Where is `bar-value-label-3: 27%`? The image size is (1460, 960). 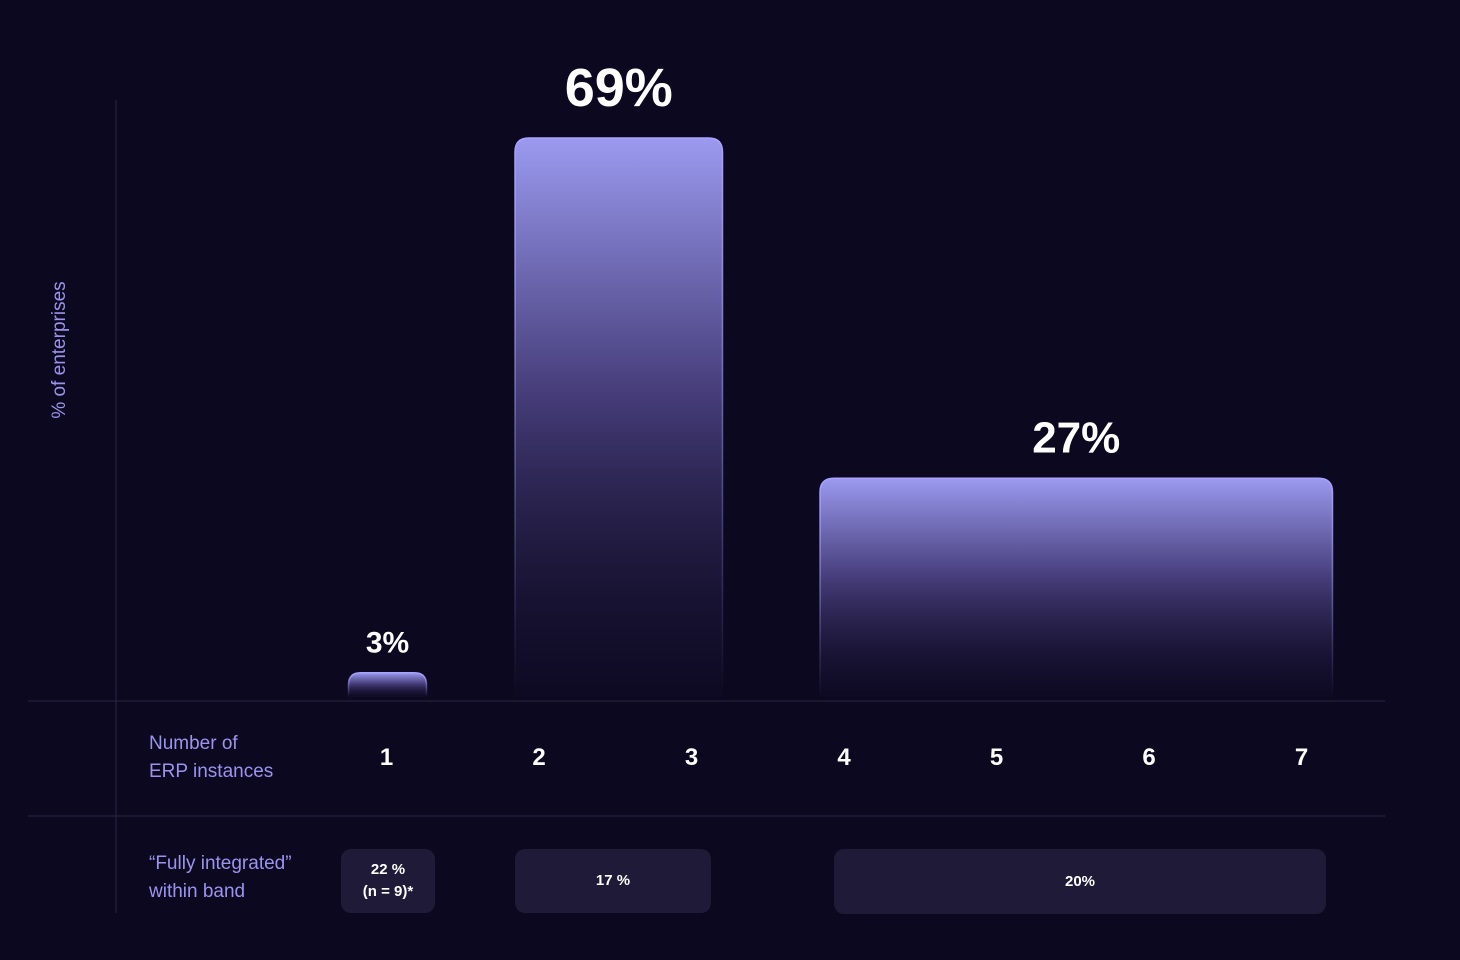 bar-value-label-3: 27% is located at coordinates (1076, 437).